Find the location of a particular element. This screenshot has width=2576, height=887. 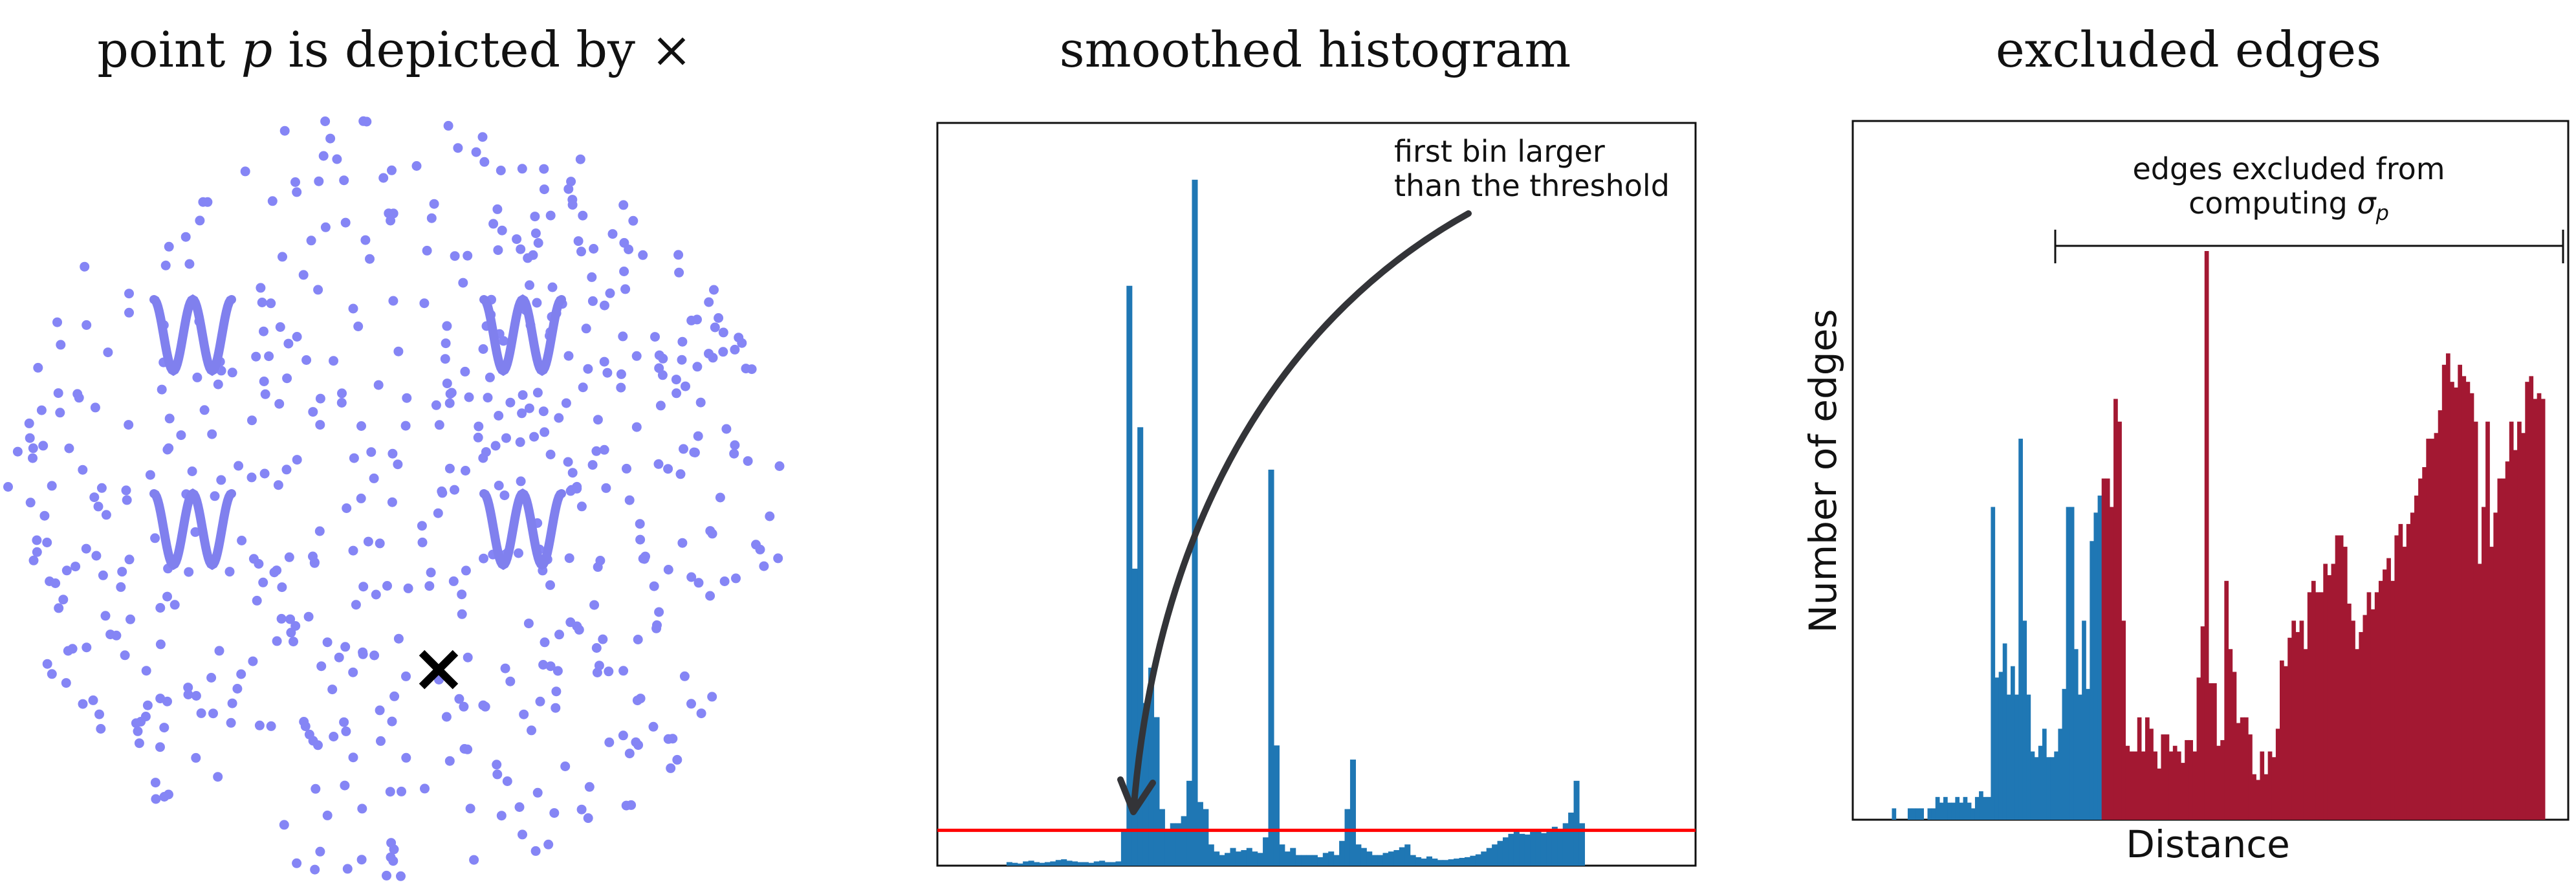

left-title-var: p is located at coordinates (257, 49).